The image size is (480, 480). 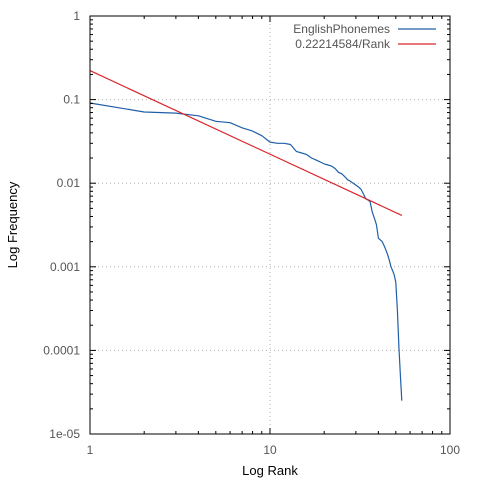 I want to click on y-tick-label: 0.001, so click(x=65, y=267).